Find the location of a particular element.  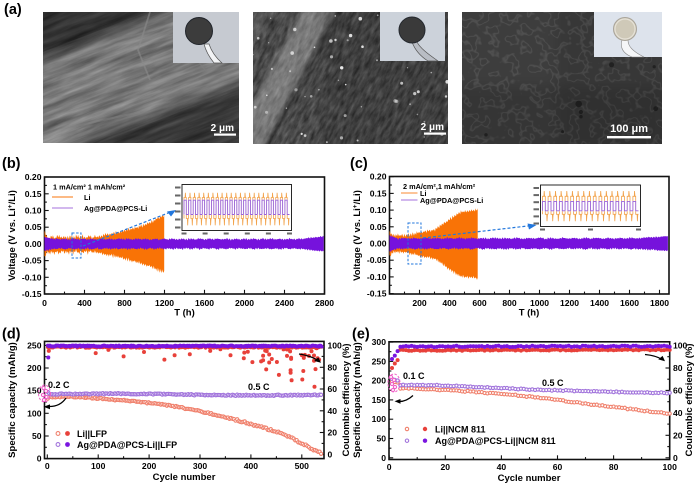

svg-text: Li||NCM 811 is located at coordinates (460, 430).